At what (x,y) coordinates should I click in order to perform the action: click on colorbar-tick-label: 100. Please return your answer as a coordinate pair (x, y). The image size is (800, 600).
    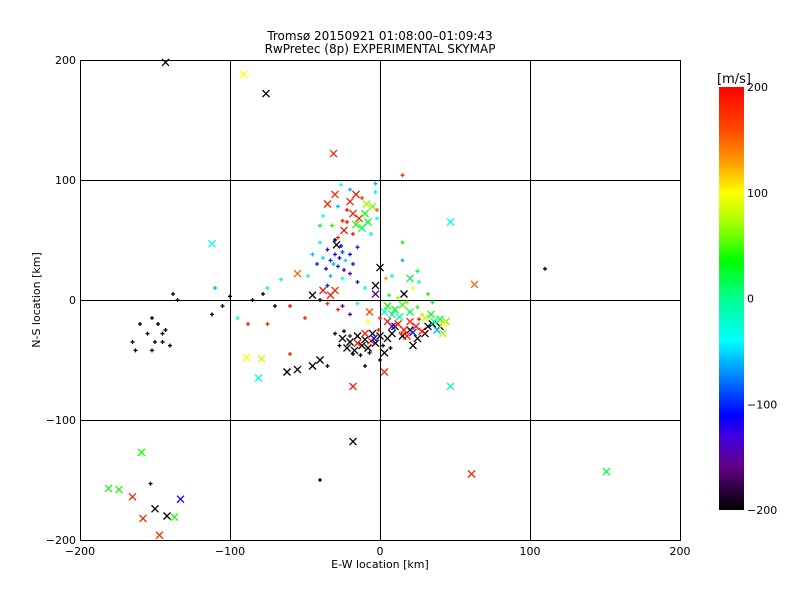
    Looking at the image, I should click on (757, 193).